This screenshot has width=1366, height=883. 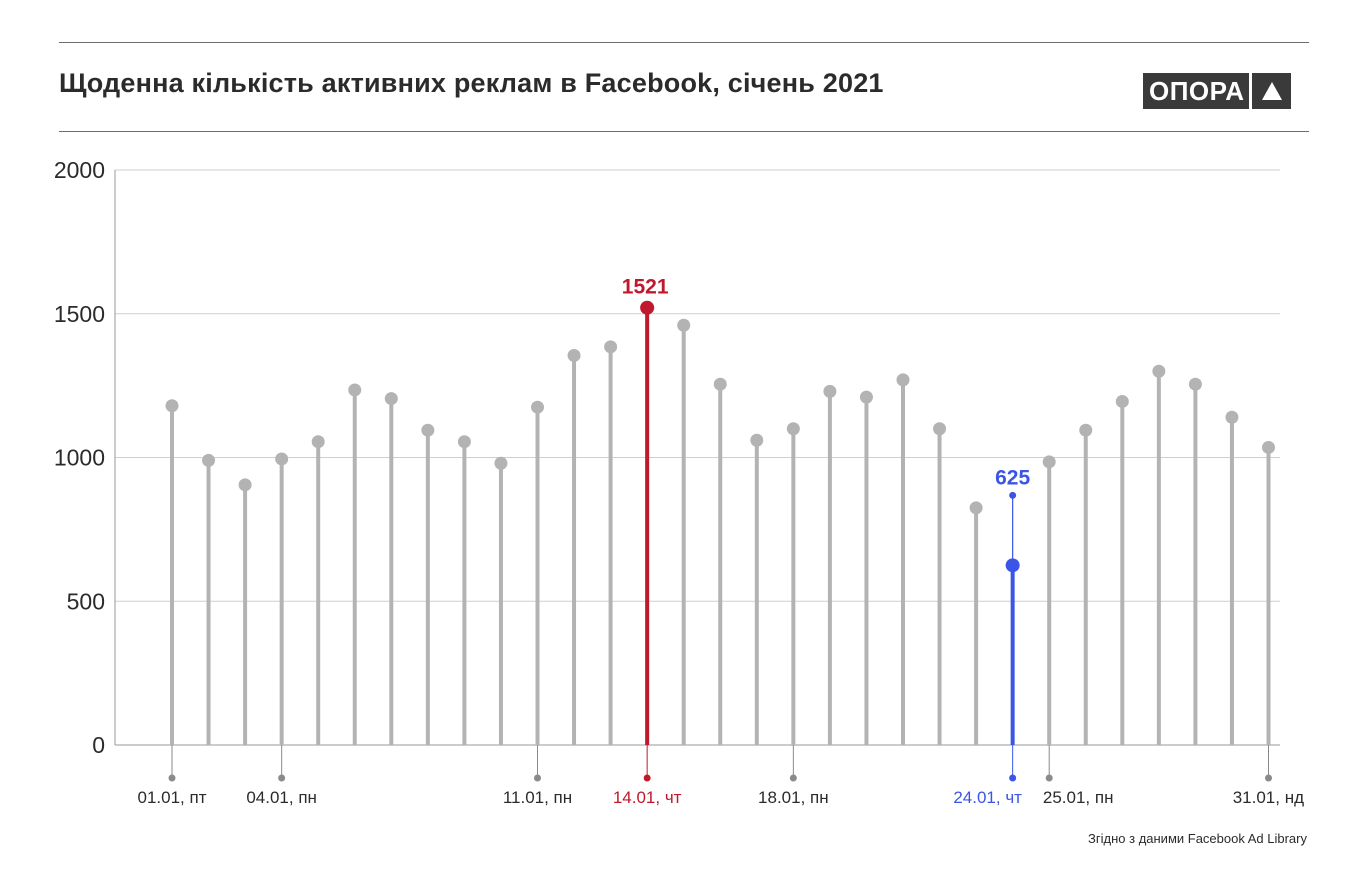 I want to click on logo-separator, so click(x=1251, y=91).